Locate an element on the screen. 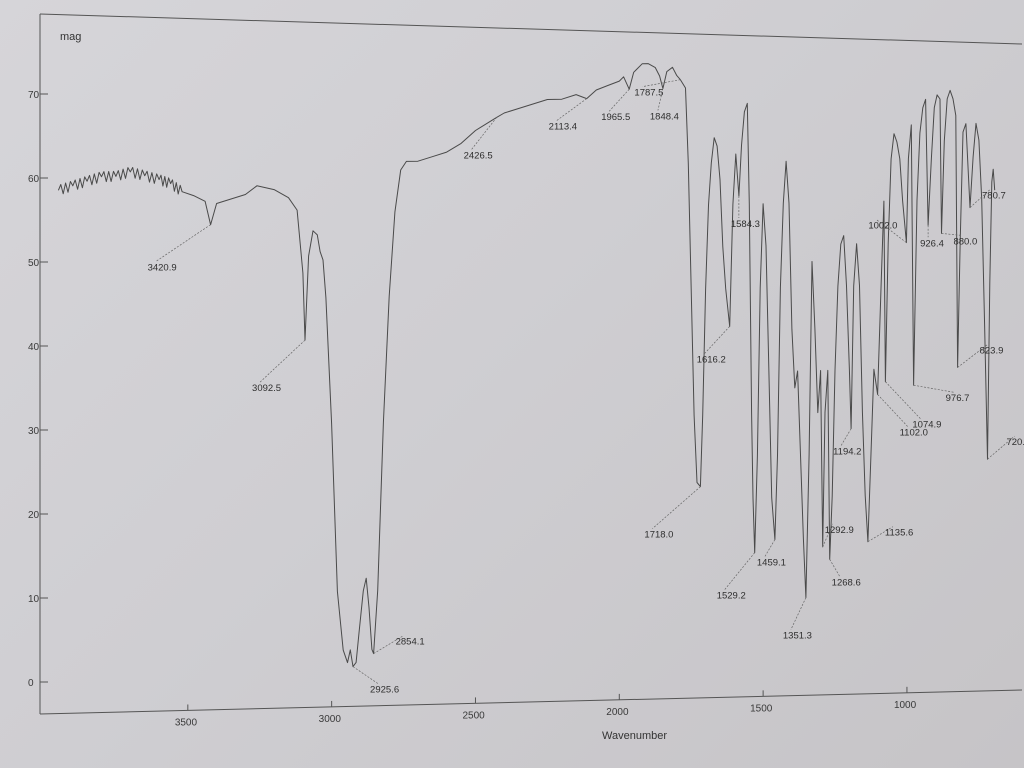 The width and height of the screenshot is (1024, 768). peak-label: 1459.1 is located at coordinates (771, 563).